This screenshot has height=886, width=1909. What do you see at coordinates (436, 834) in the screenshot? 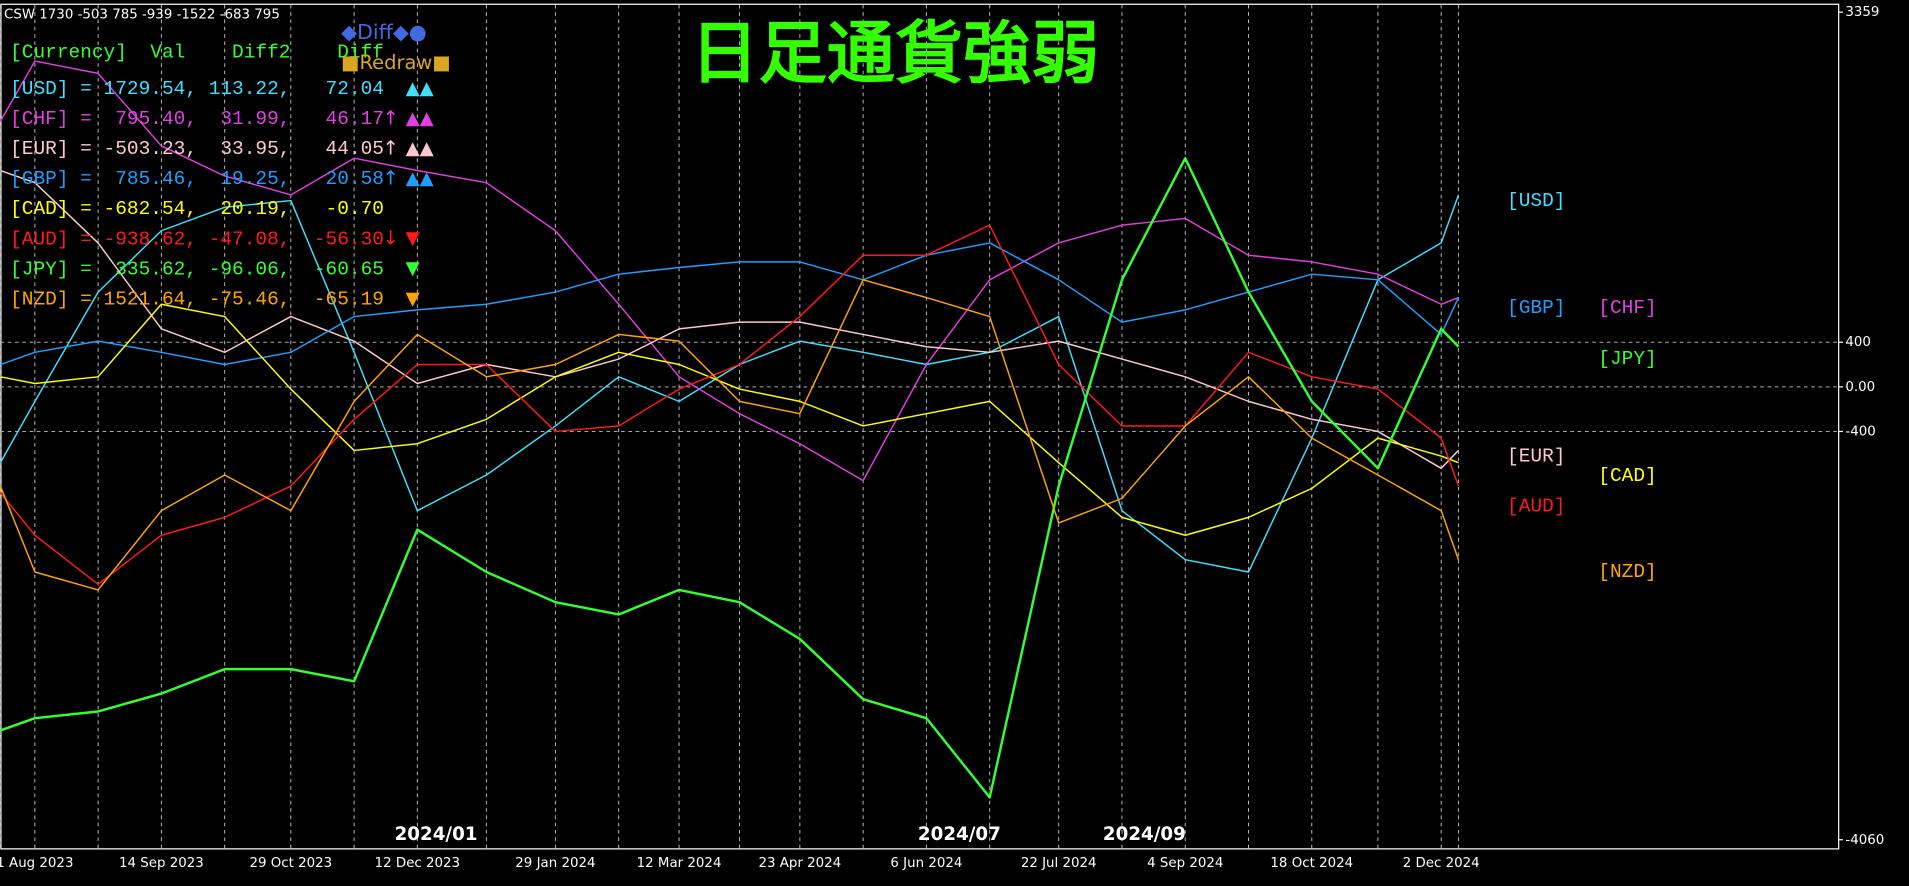
I see `annotation: 2024/01` at bounding box center [436, 834].